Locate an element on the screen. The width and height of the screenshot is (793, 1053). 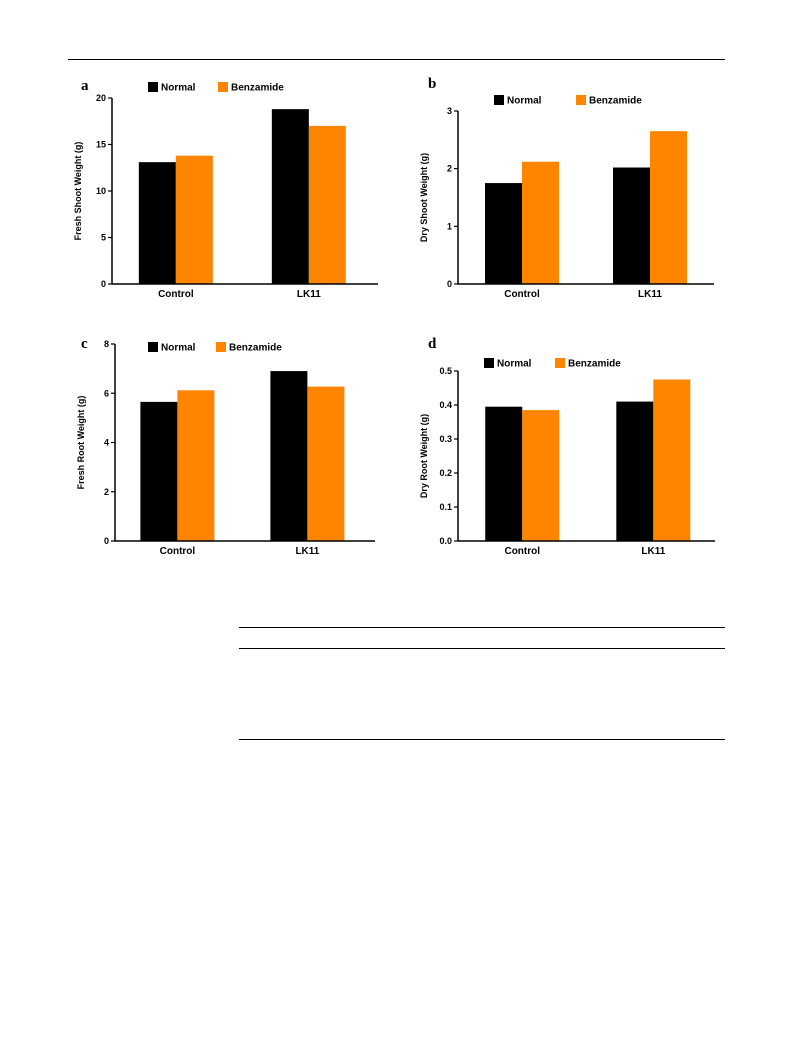
y-tick-label-b: 3 is located at coordinates (449, 111).